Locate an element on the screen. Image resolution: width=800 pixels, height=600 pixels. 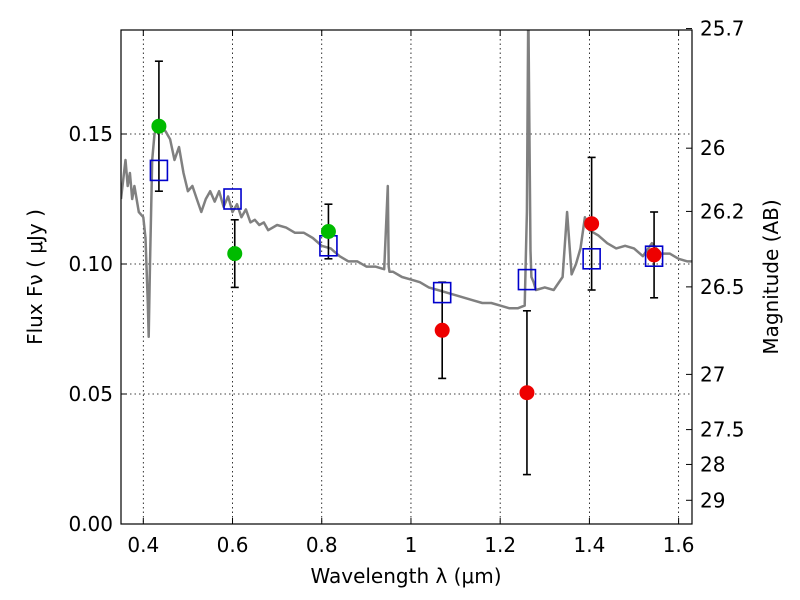
mag-tick-label: 26.2 is located at coordinates (722, 211).